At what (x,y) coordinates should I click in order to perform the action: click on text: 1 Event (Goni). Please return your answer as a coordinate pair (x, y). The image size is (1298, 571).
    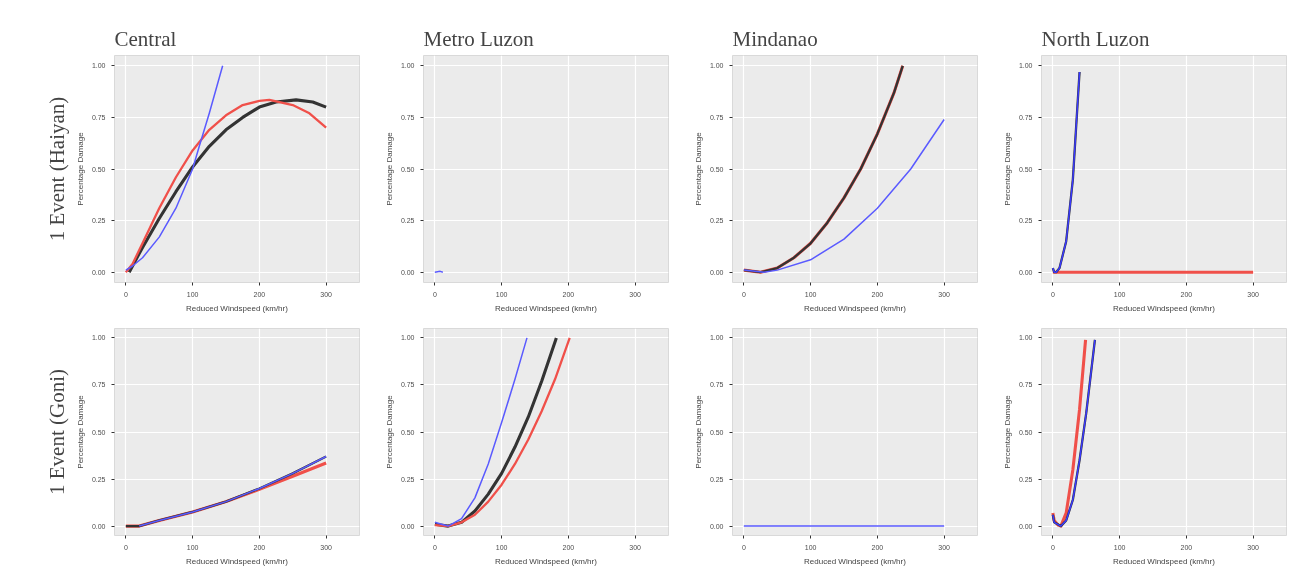
    Looking at the image, I should click on (56, 432).